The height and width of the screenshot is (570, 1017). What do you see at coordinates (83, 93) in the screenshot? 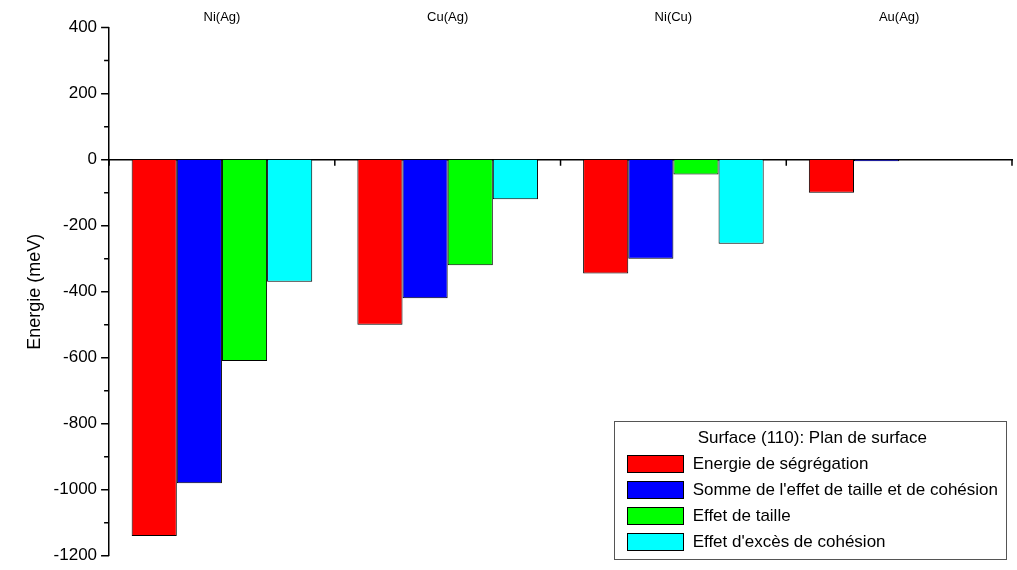
I see `y-tick-label: 200` at bounding box center [83, 93].